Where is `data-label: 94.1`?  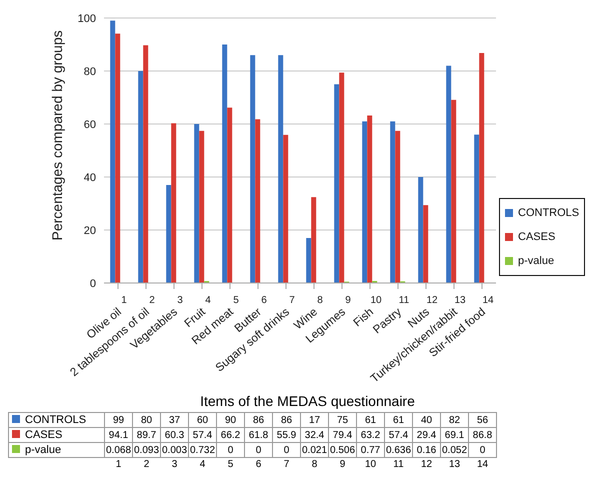
data-label: 94.1 is located at coordinates (118, 435).